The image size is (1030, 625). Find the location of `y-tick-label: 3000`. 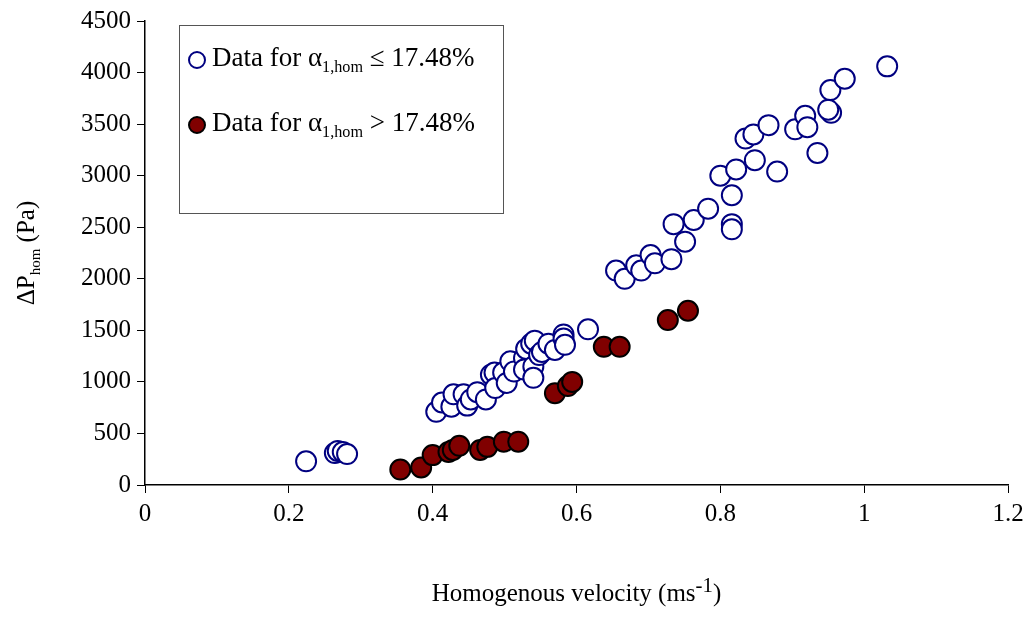

y-tick-label: 3000 is located at coordinates (106, 174).